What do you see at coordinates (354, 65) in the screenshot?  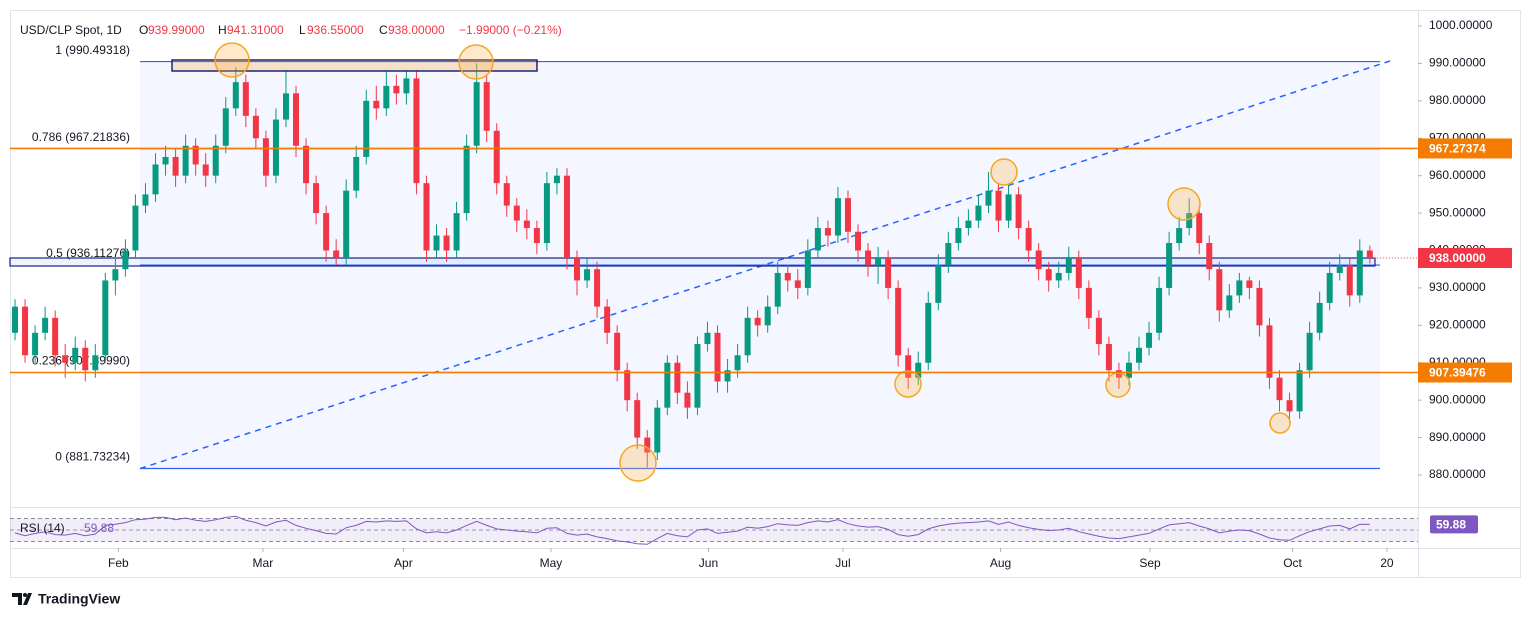 I see `resistance-box` at bounding box center [354, 65].